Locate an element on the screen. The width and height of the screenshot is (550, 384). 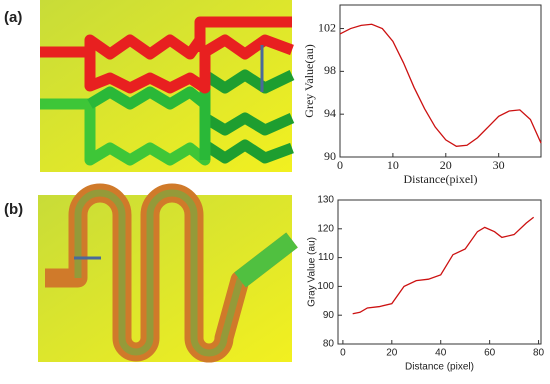
y-tick-label: 110 is located at coordinates (326, 257).